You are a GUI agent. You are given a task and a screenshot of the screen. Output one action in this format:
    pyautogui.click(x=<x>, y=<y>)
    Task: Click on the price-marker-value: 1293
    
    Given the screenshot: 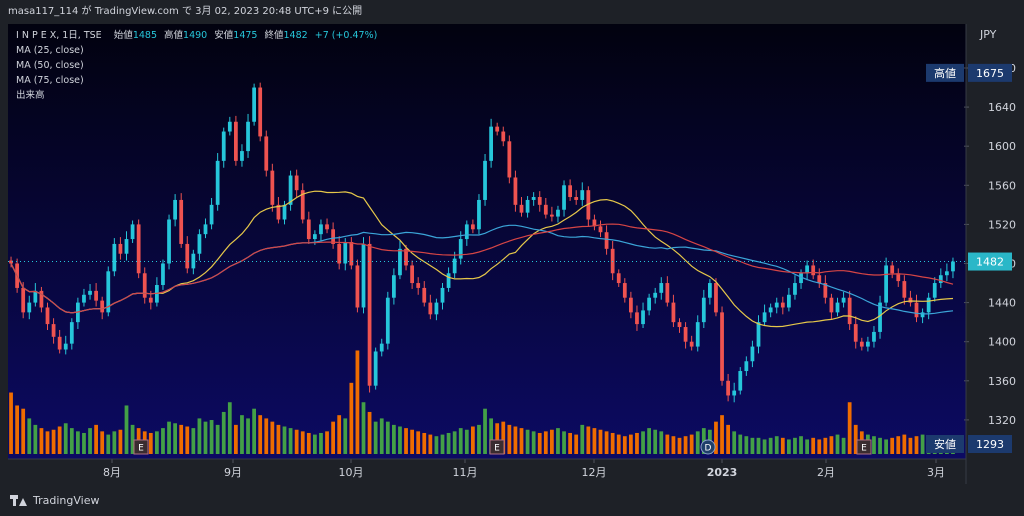 What is the action you would take?
    pyautogui.click(x=990, y=444)
    